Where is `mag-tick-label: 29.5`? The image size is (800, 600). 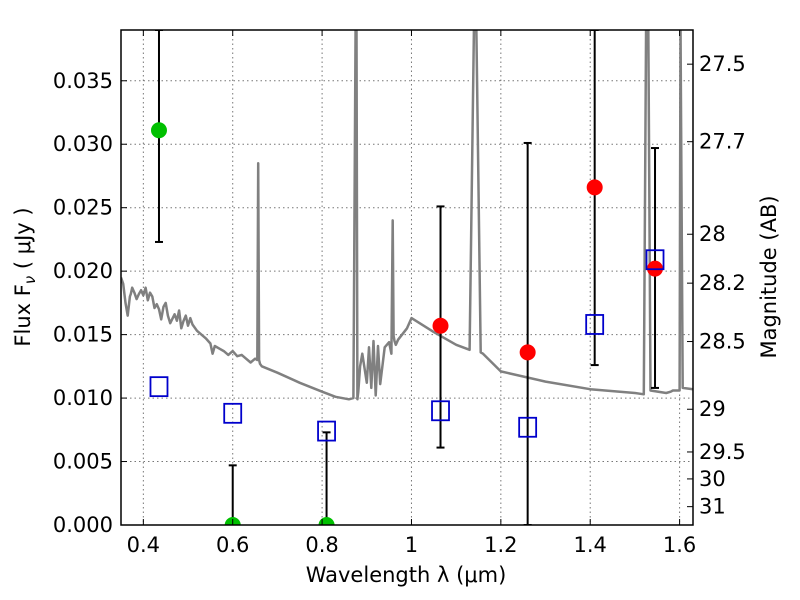
mag-tick-label: 29.5 is located at coordinates (722, 452).